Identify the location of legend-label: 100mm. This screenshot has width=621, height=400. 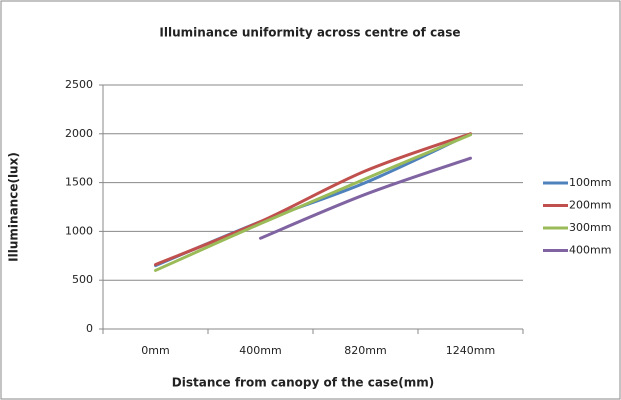
(590, 182).